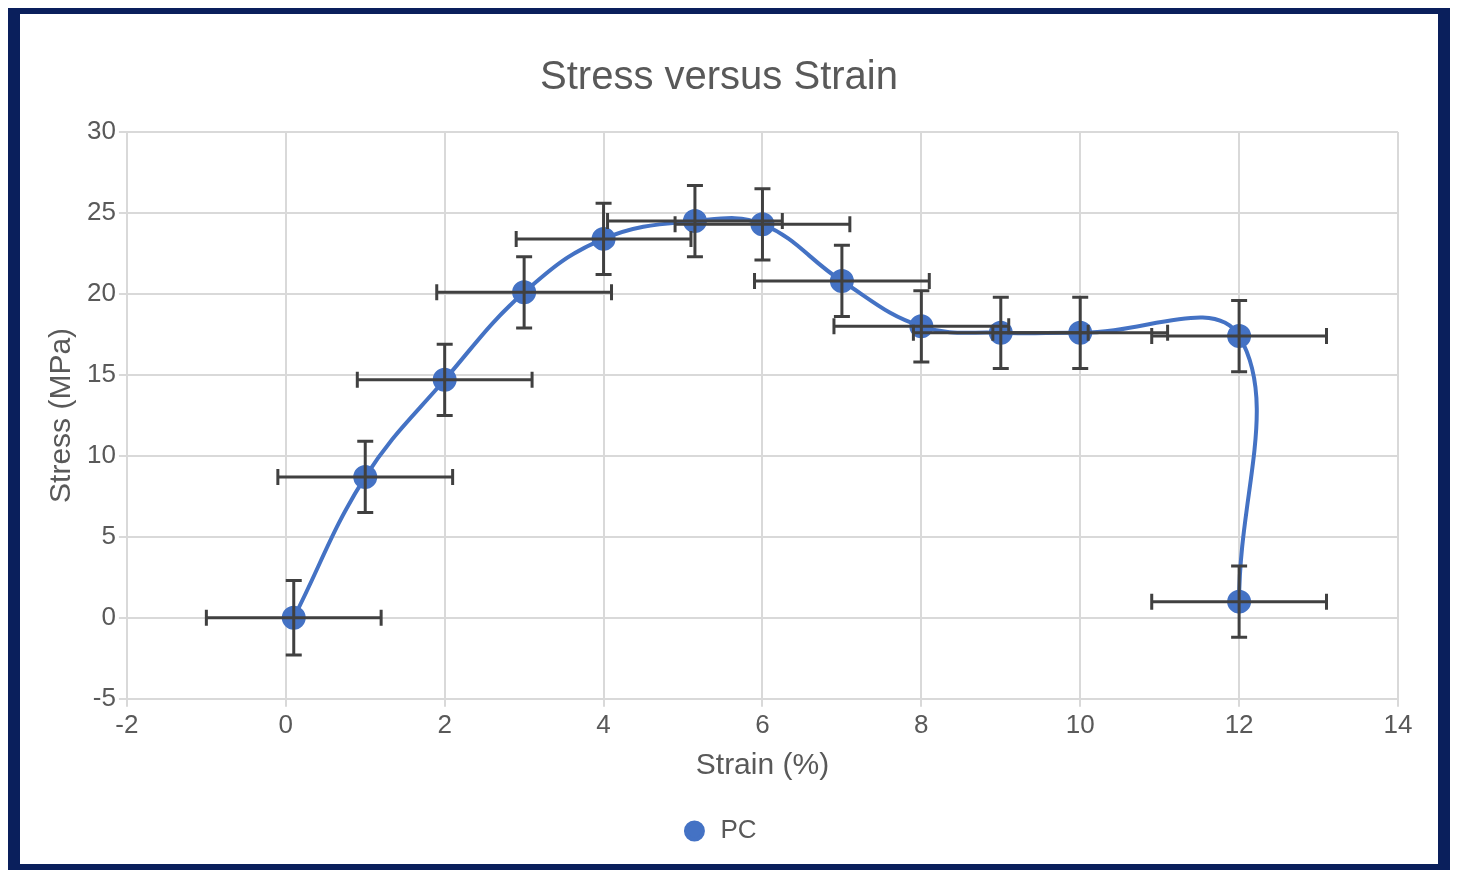 The width and height of the screenshot is (1466, 888). I want to click on x-tick-label: 2, so click(444, 723).